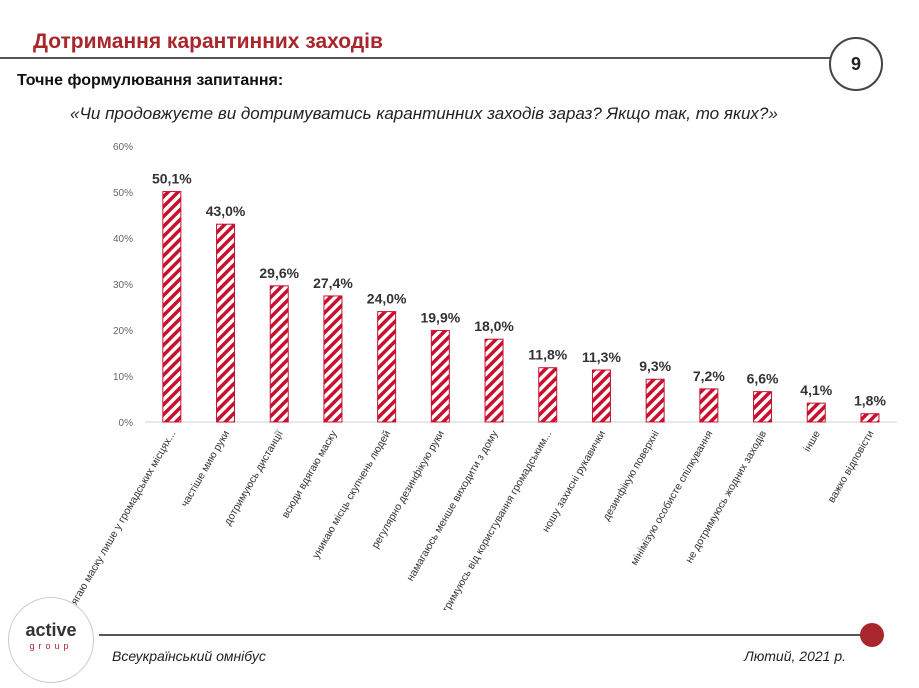  I want to click on y-tick-label: 50%, so click(123, 193).